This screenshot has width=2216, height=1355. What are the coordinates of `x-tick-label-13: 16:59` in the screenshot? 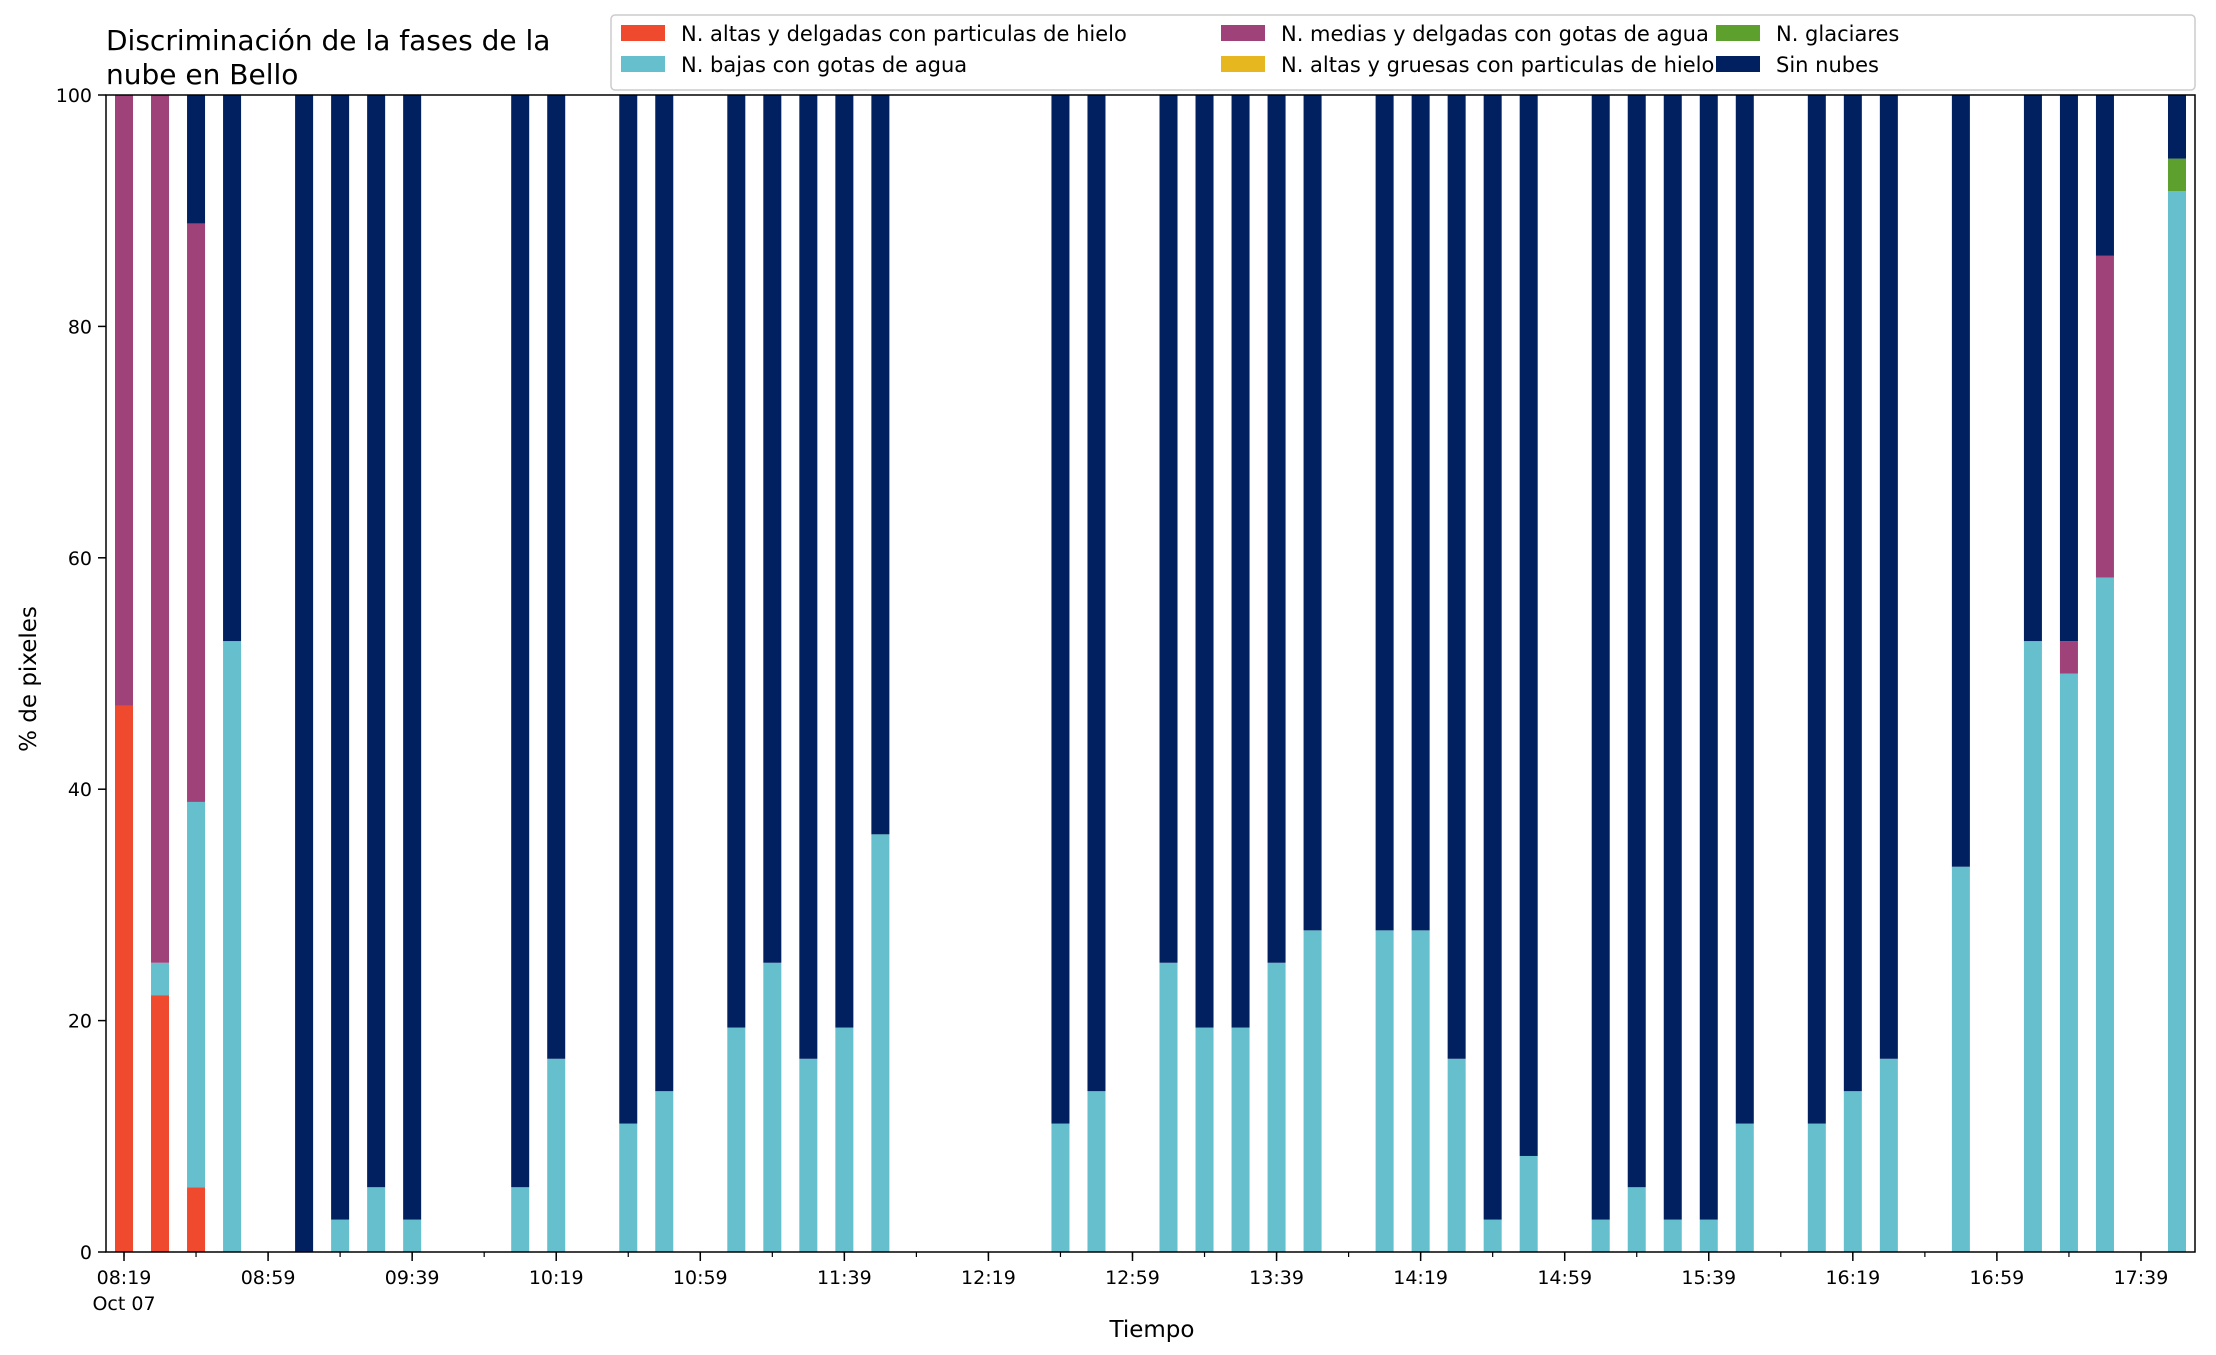 It's located at (1997, 1278).